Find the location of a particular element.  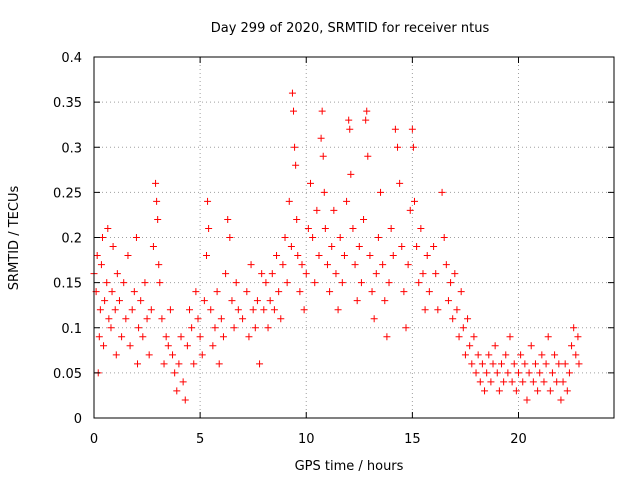

x-tick-label: 0 is located at coordinates (94, 439).